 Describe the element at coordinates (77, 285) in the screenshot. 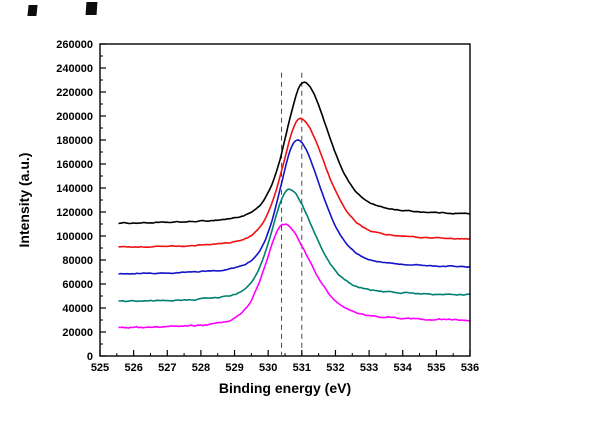

I see `y-tick-label: 60000` at that location.